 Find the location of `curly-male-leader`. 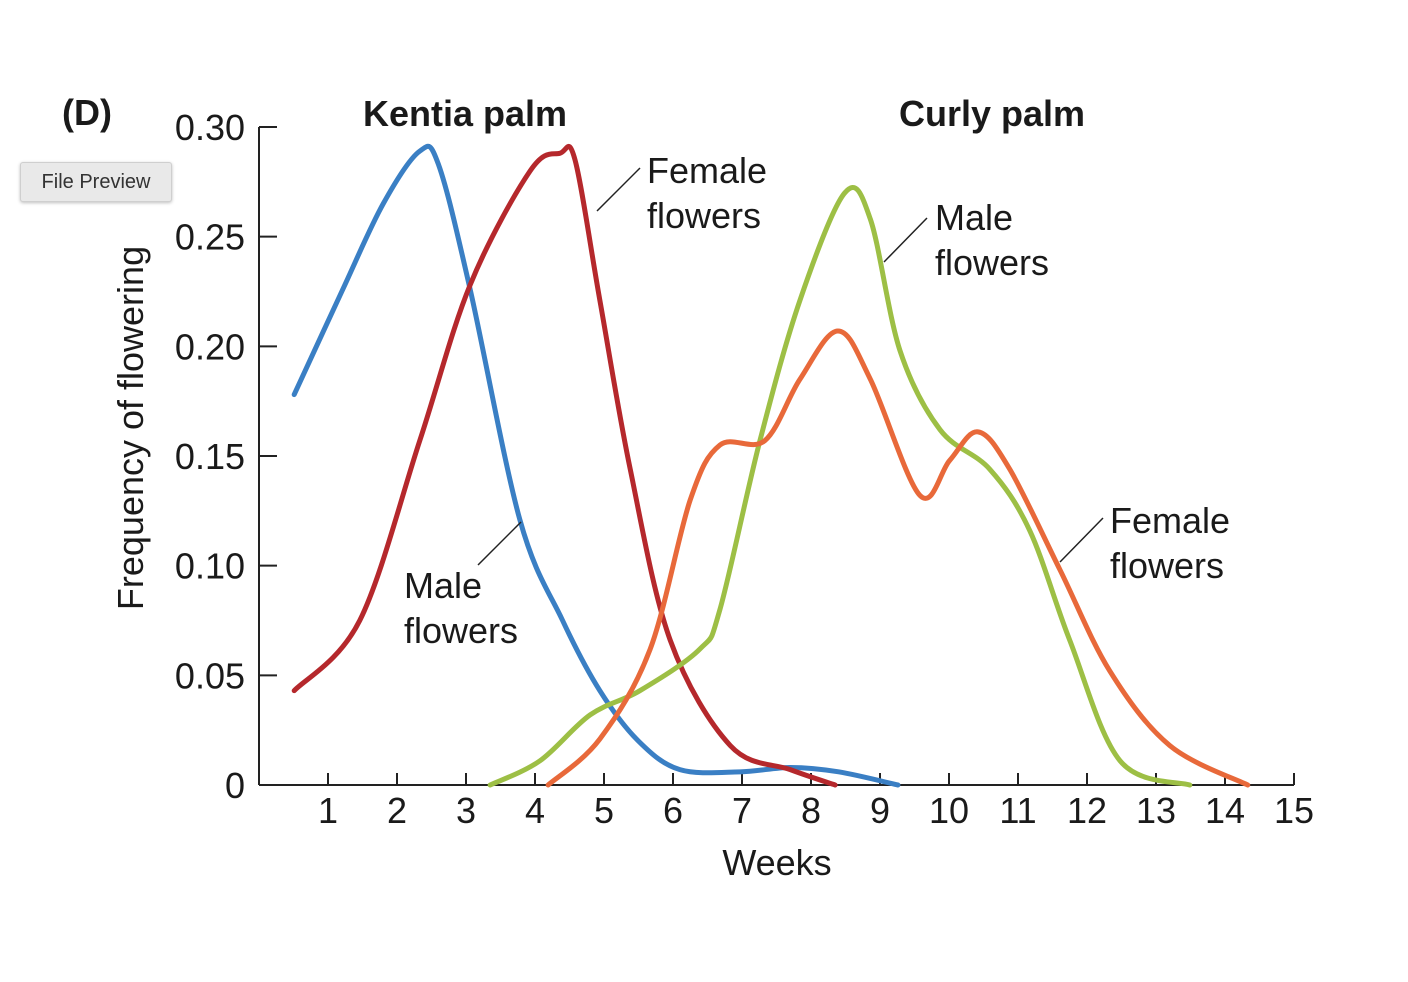

curly-male-leader is located at coordinates (905, 240).